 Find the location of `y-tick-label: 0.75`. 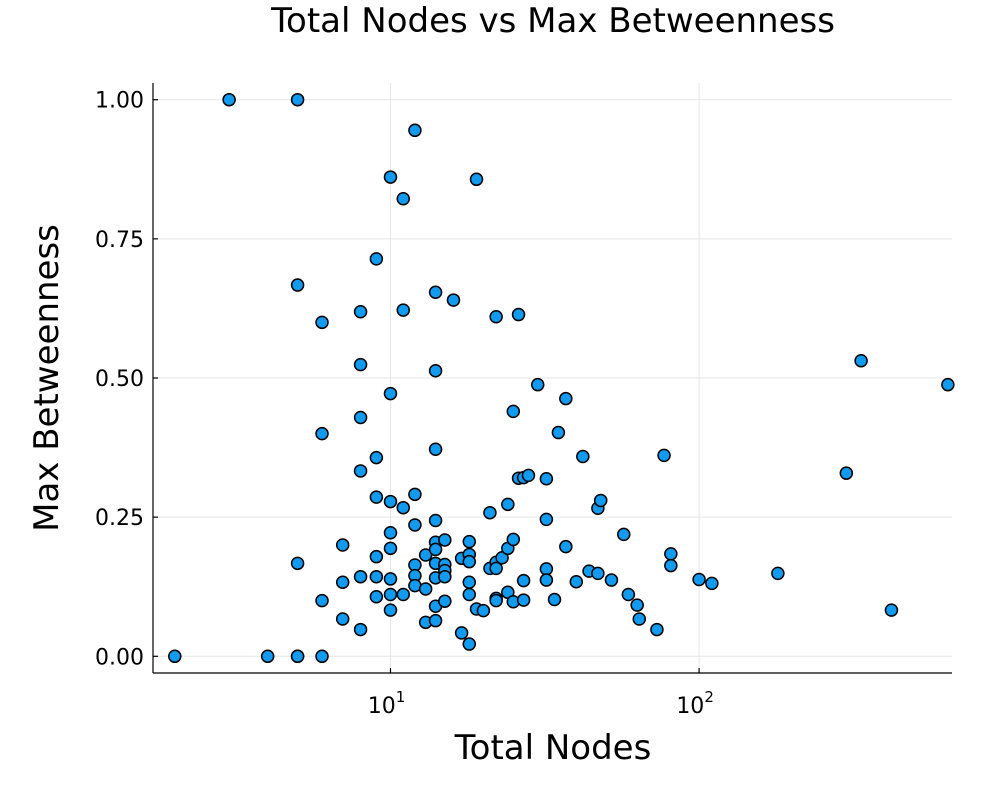

y-tick-label: 0.75 is located at coordinates (119, 240).